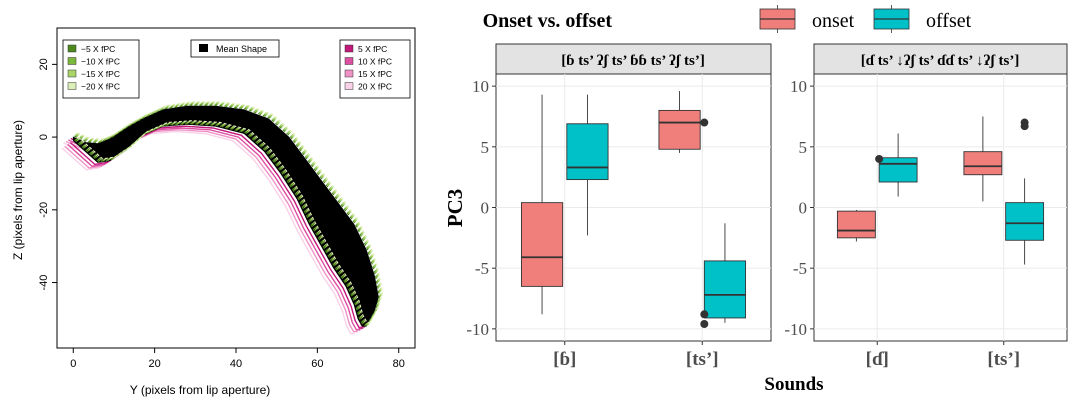 Image resolution: width=1073 pixels, height=397 pixels. Describe the element at coordinates (375, 87) in the screenshot. I see `legend-positive-label: 20 X fPC` at that location.